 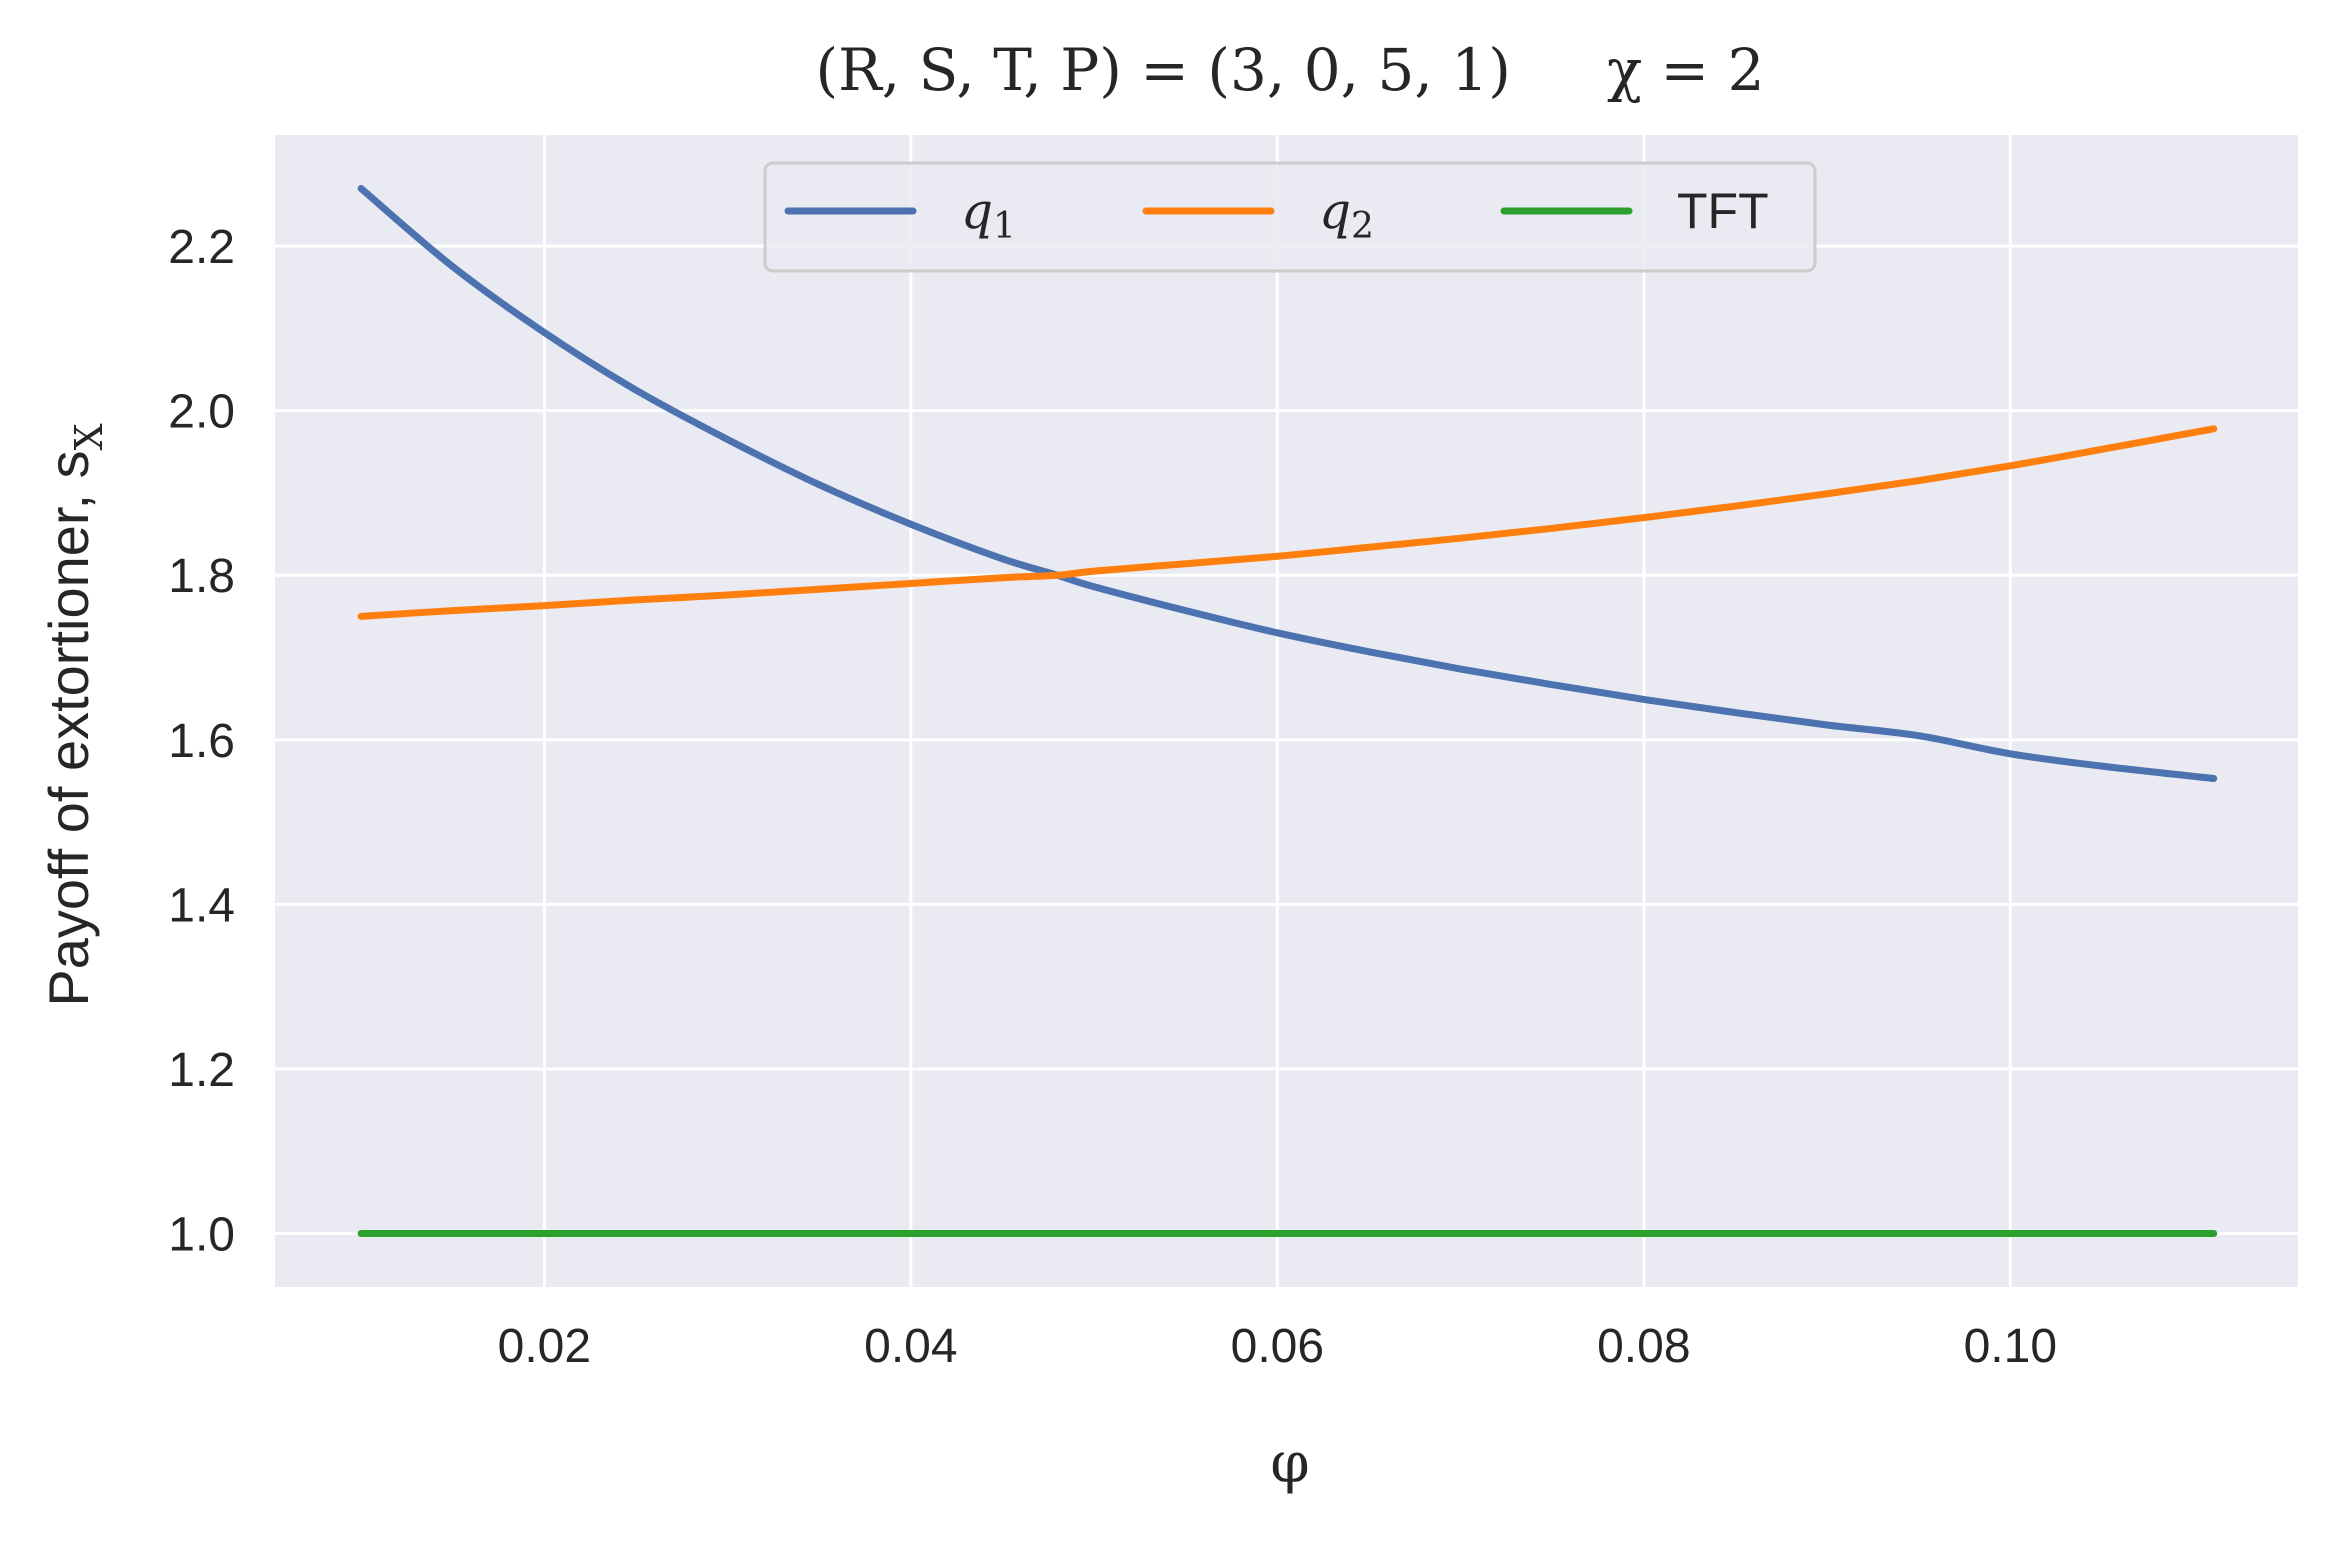 I want to click on legend-box, so click(x=1290, y=217).